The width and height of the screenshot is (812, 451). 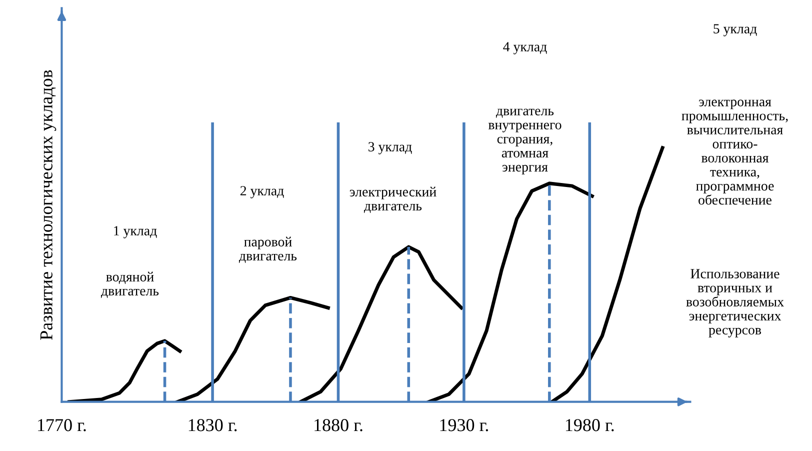 What do you see at coordinates (212, 425) in the screenshot?
I see `x-tick-label: 1830 г.` at bounding box center [212, 425].